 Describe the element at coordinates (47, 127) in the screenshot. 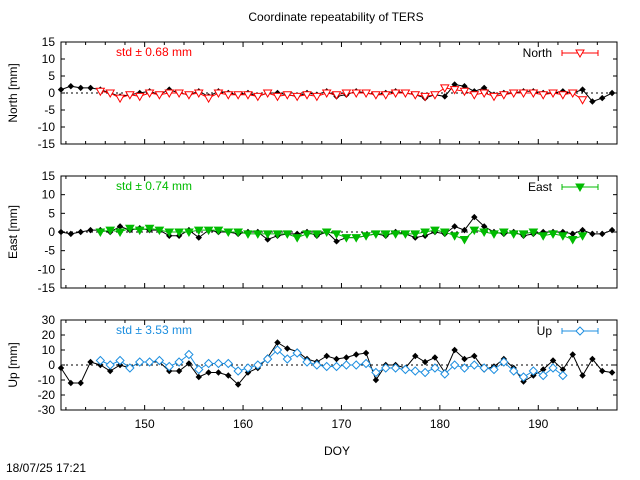

I see `y-tick-label: -10` at that location.